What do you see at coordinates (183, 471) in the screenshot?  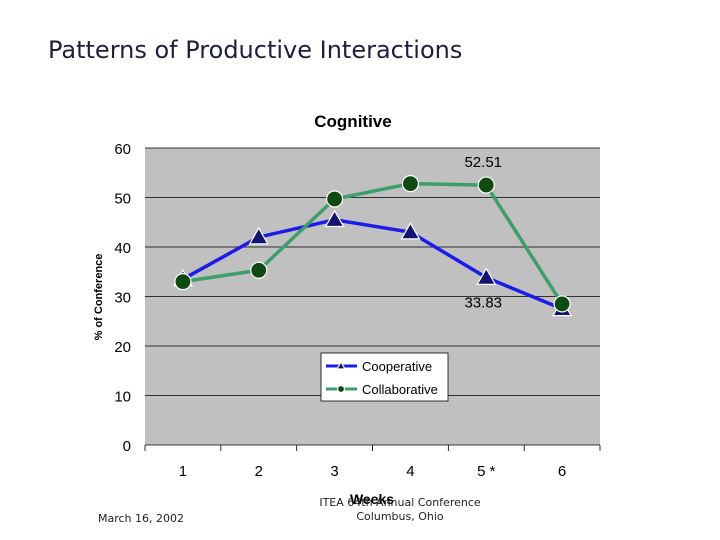 I see `x-tick-label: 1` at bounding box center [183, 471].